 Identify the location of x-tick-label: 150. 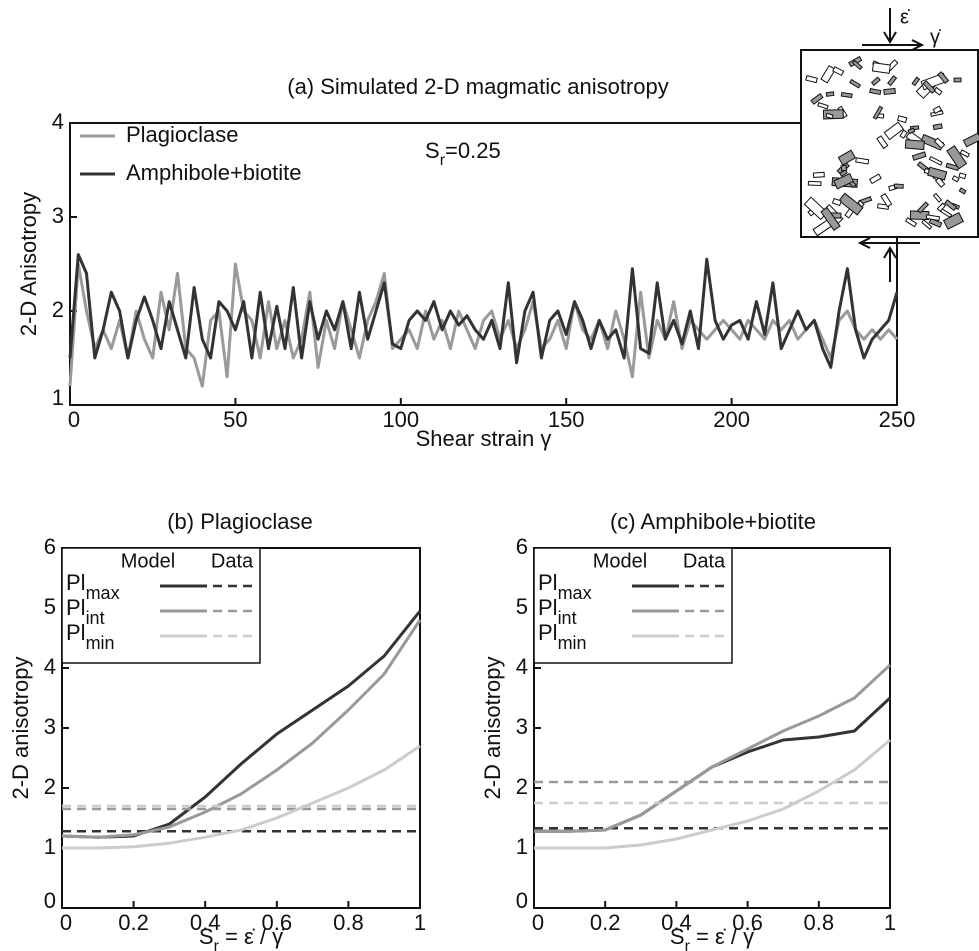
(566, 419).